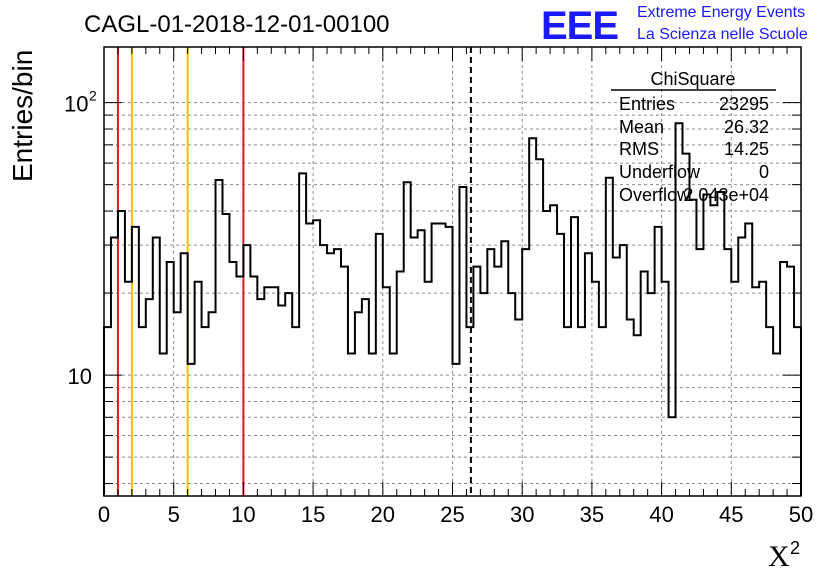  What do you see at coordinates (522, 514) in the screenshot?
I see `x-tick-label: 30` at bounding box center [522, 514].